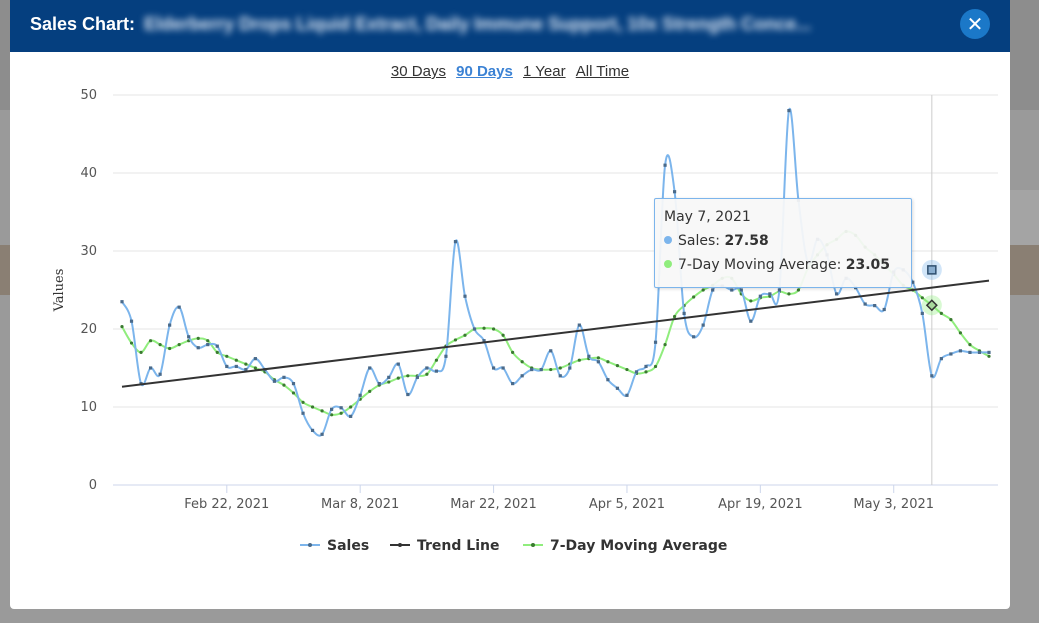  Describe the element at coordinates (627, 504) in the screenshot. I see `x-tick-label: Apr 5, 2021` at that location.